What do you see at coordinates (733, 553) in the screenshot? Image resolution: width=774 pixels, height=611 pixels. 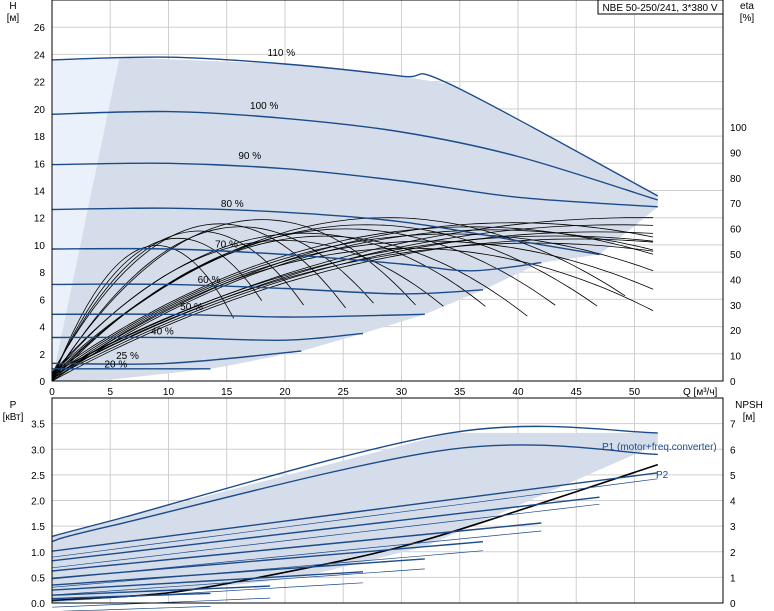 I see `npsh-tick-label: 2` at bounding box center [733, 553].